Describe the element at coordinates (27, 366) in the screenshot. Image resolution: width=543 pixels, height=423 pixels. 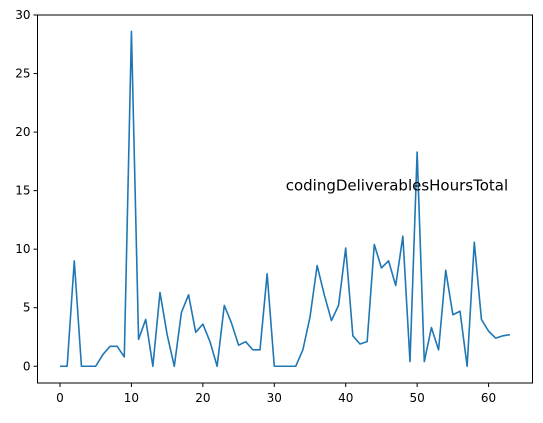
I see `y-tick-label: 0` at that location.